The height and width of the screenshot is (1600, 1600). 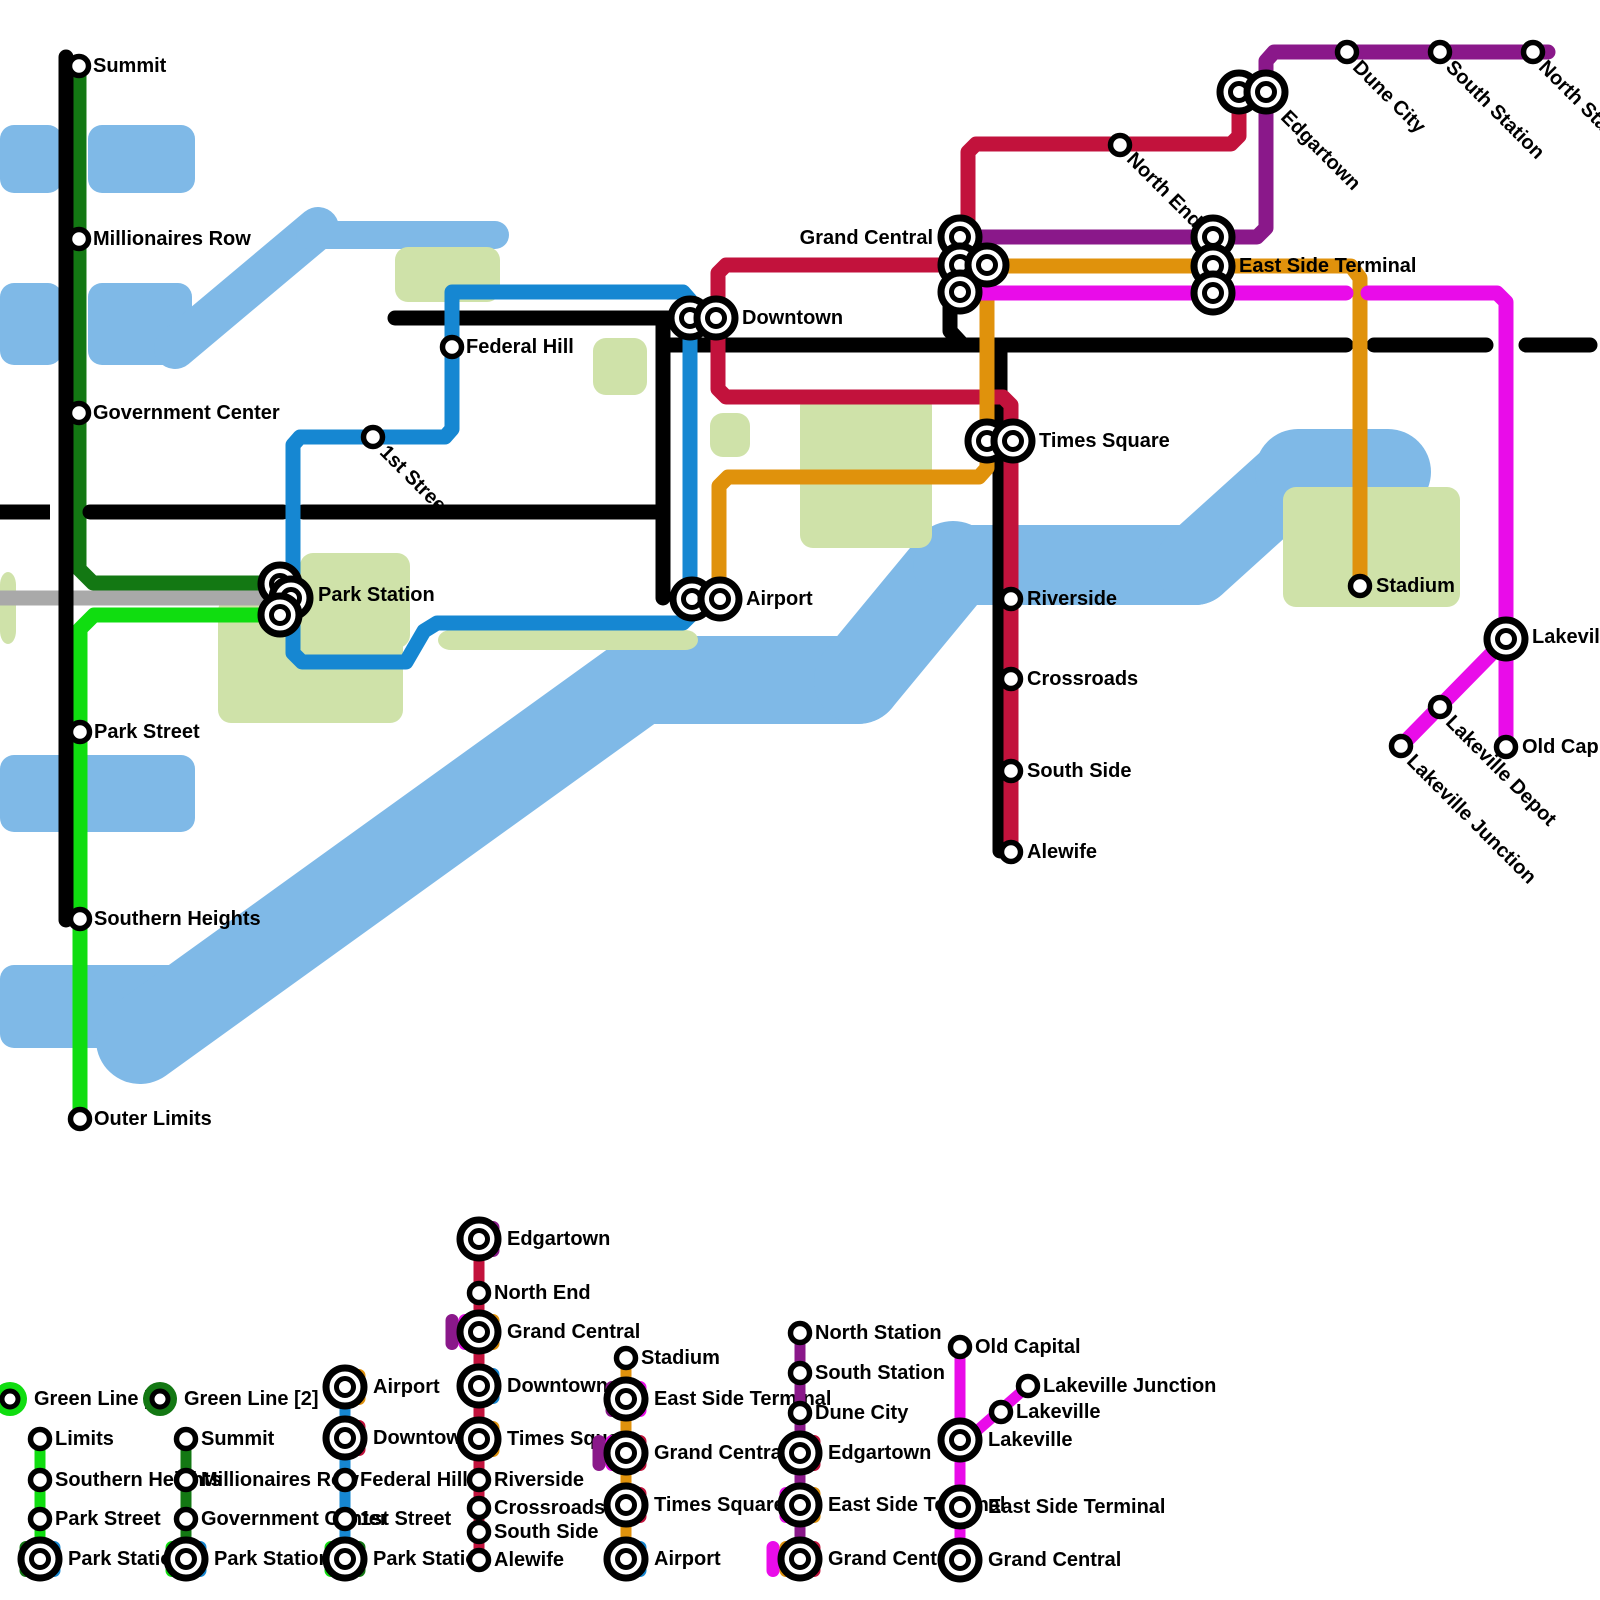 What do you see at coordinates (491, 477) in the screenshot?
I see `line-blue-loop` at bounding box center [491, 477].